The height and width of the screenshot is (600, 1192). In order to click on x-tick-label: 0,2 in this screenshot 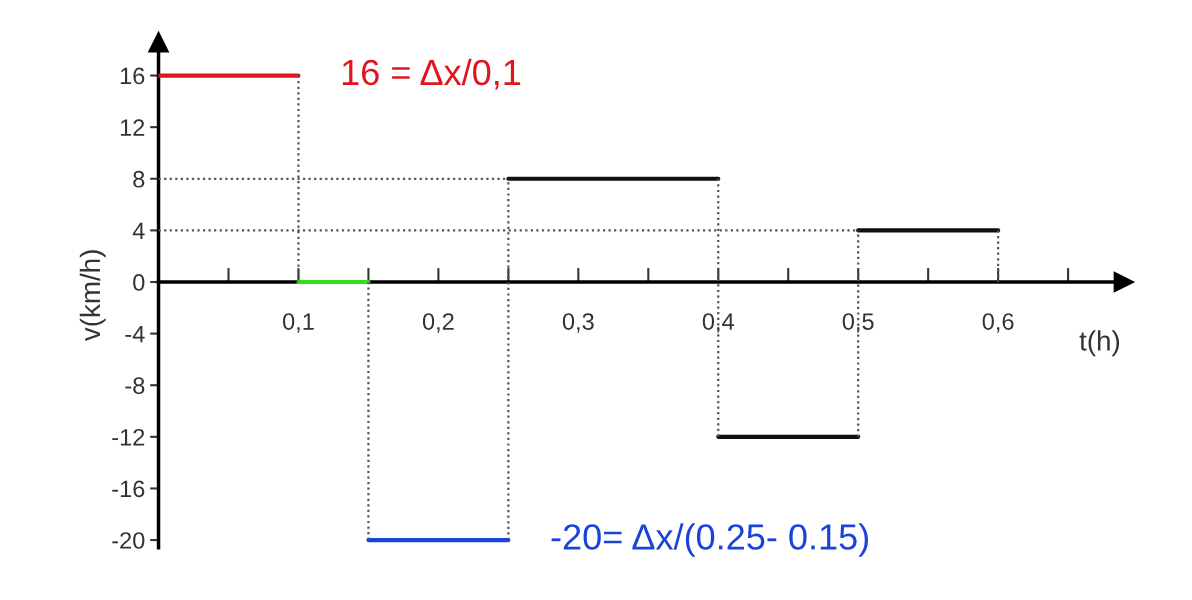, I will do `click(438, 323)`.